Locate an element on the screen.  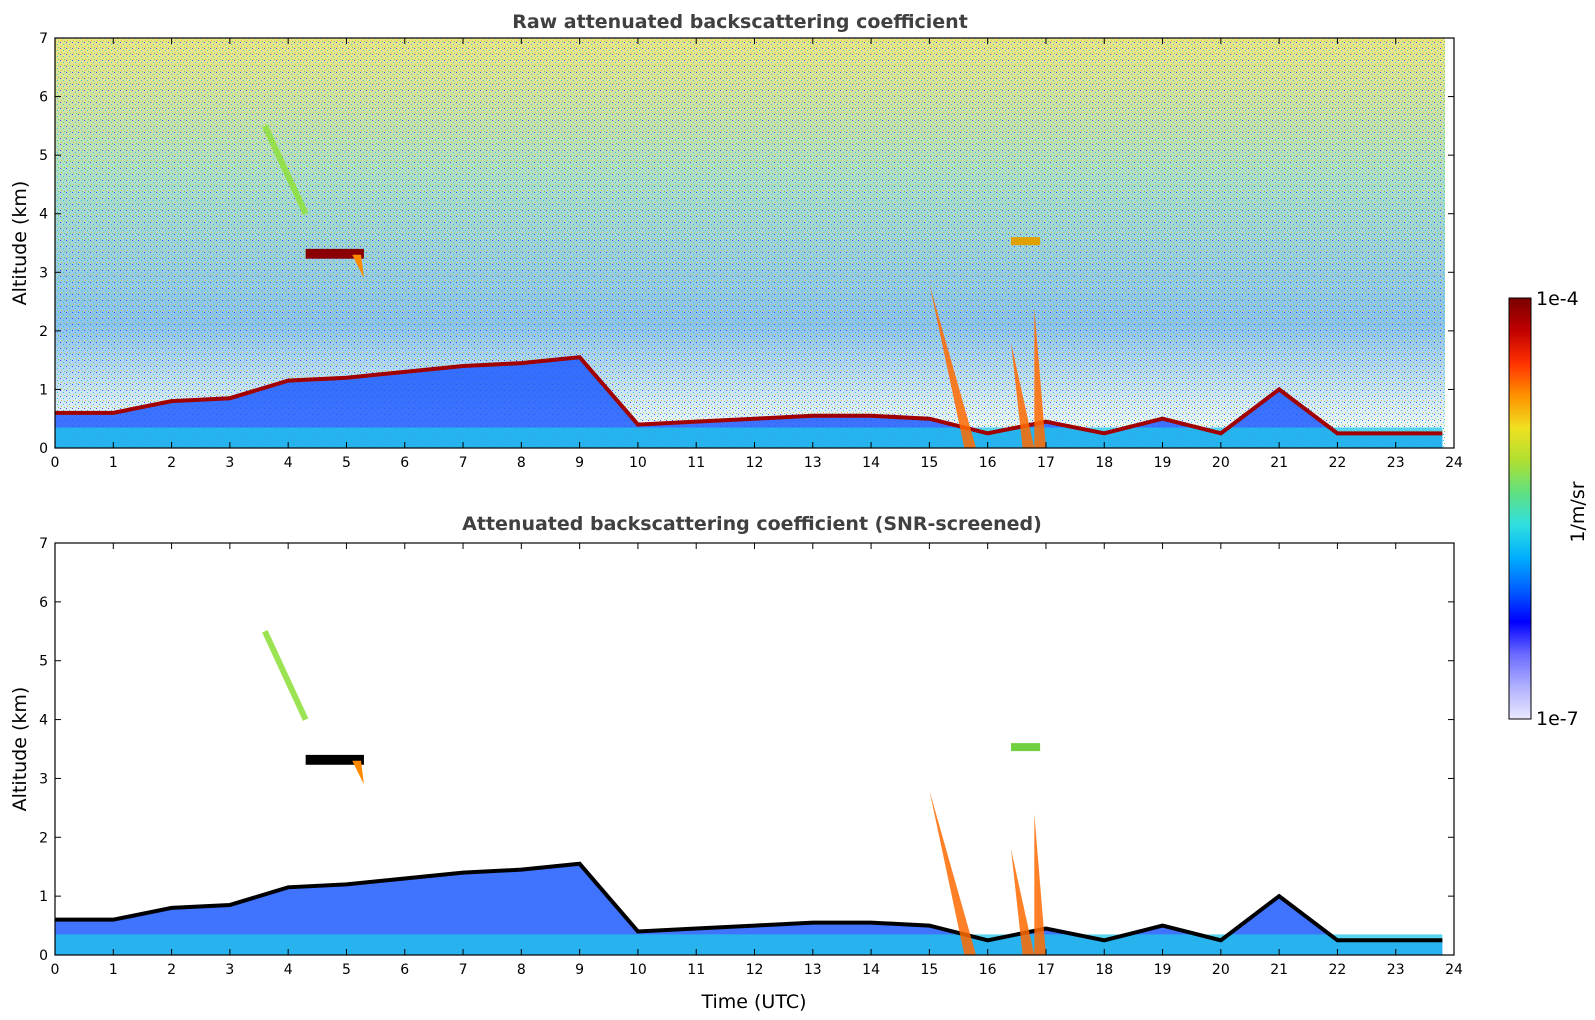
colorbar: 1e-4 1e-7 1/m/sr is located at coordinates (1548, 509).